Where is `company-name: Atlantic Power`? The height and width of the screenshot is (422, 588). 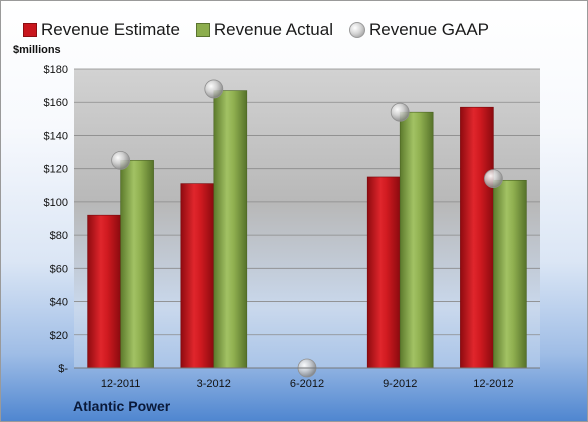
company-name: Atlantic Power is located at coordinates (122, 406).